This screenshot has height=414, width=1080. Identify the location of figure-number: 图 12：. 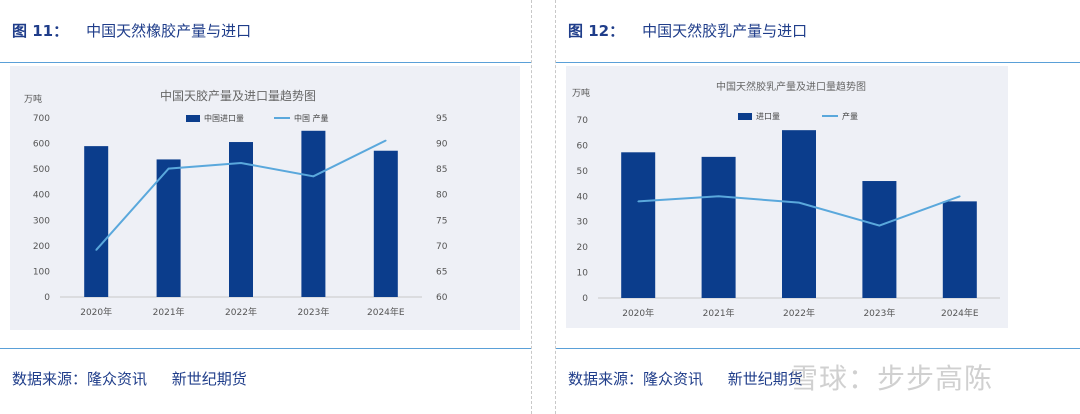
(596, 31).